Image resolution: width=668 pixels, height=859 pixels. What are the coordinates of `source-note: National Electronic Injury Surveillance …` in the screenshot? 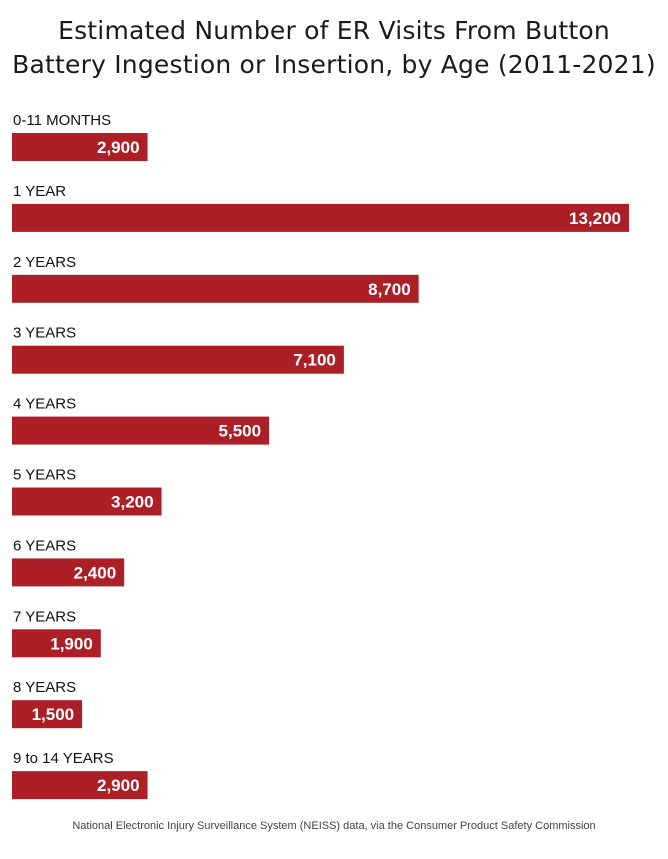 It's located at (334, 826).